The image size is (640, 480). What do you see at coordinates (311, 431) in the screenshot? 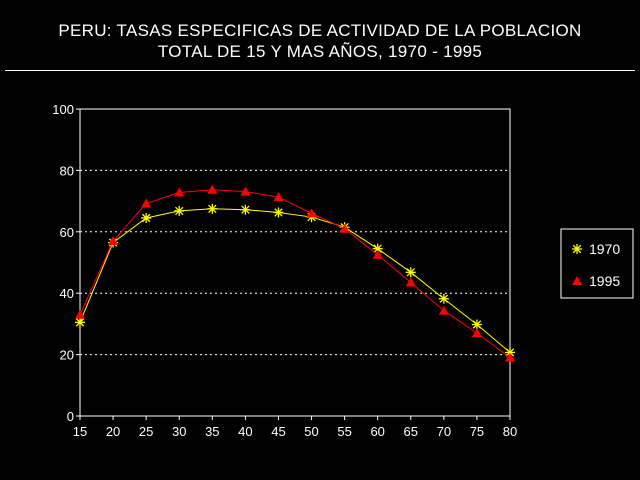
I see `x-tick-label-50: 50` at bounding box center [311, 431].